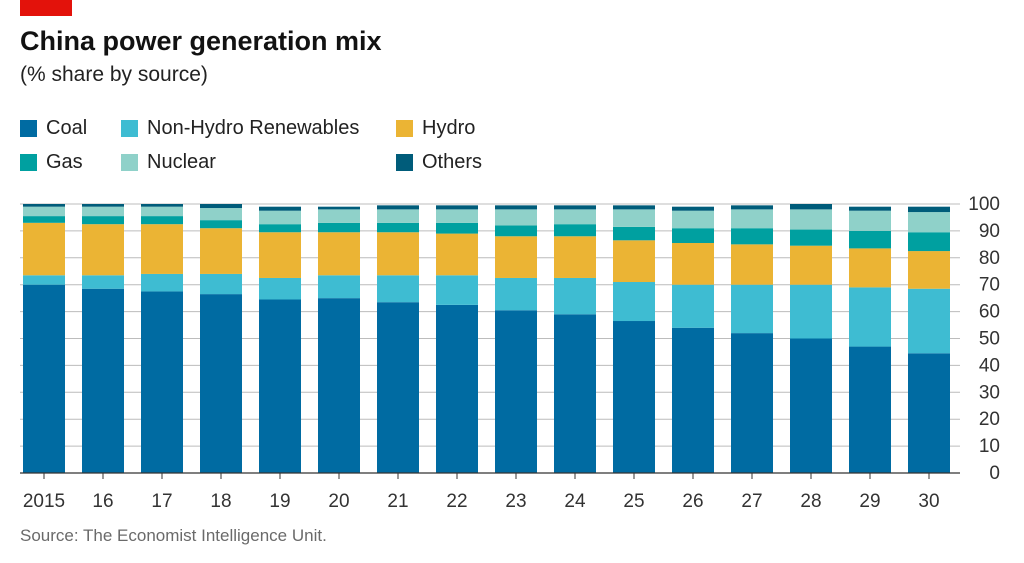 Image resolution: width=1024 pixels, height=563 pixels. Describe the element at coordinates (44, 249) in the screenshot. I see `bar-segment-hydro-2015` at that location.